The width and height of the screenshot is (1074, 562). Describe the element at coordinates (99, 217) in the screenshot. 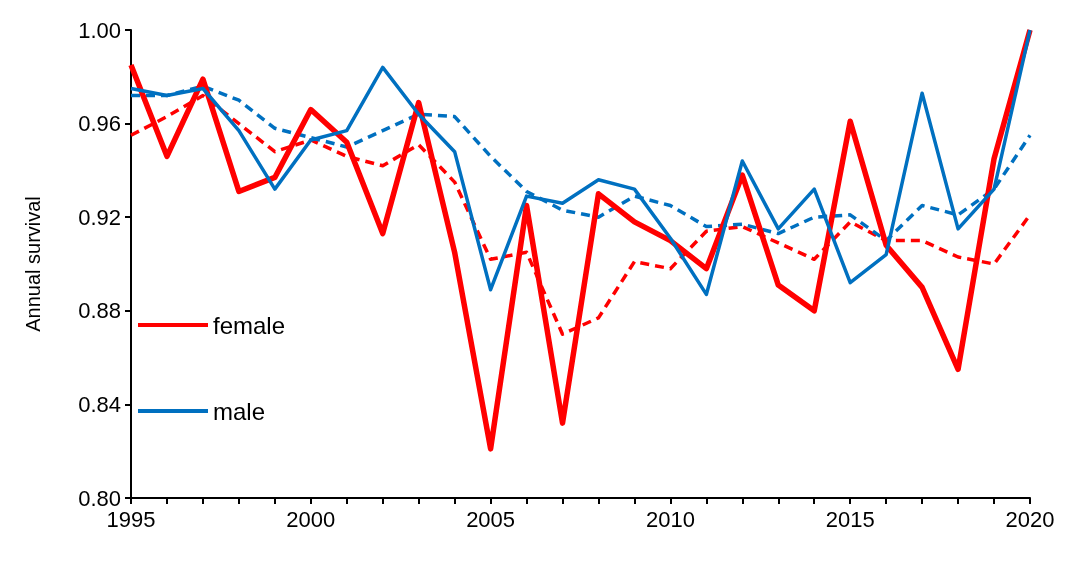

I see `y-tick-label: 0.92` at that location.